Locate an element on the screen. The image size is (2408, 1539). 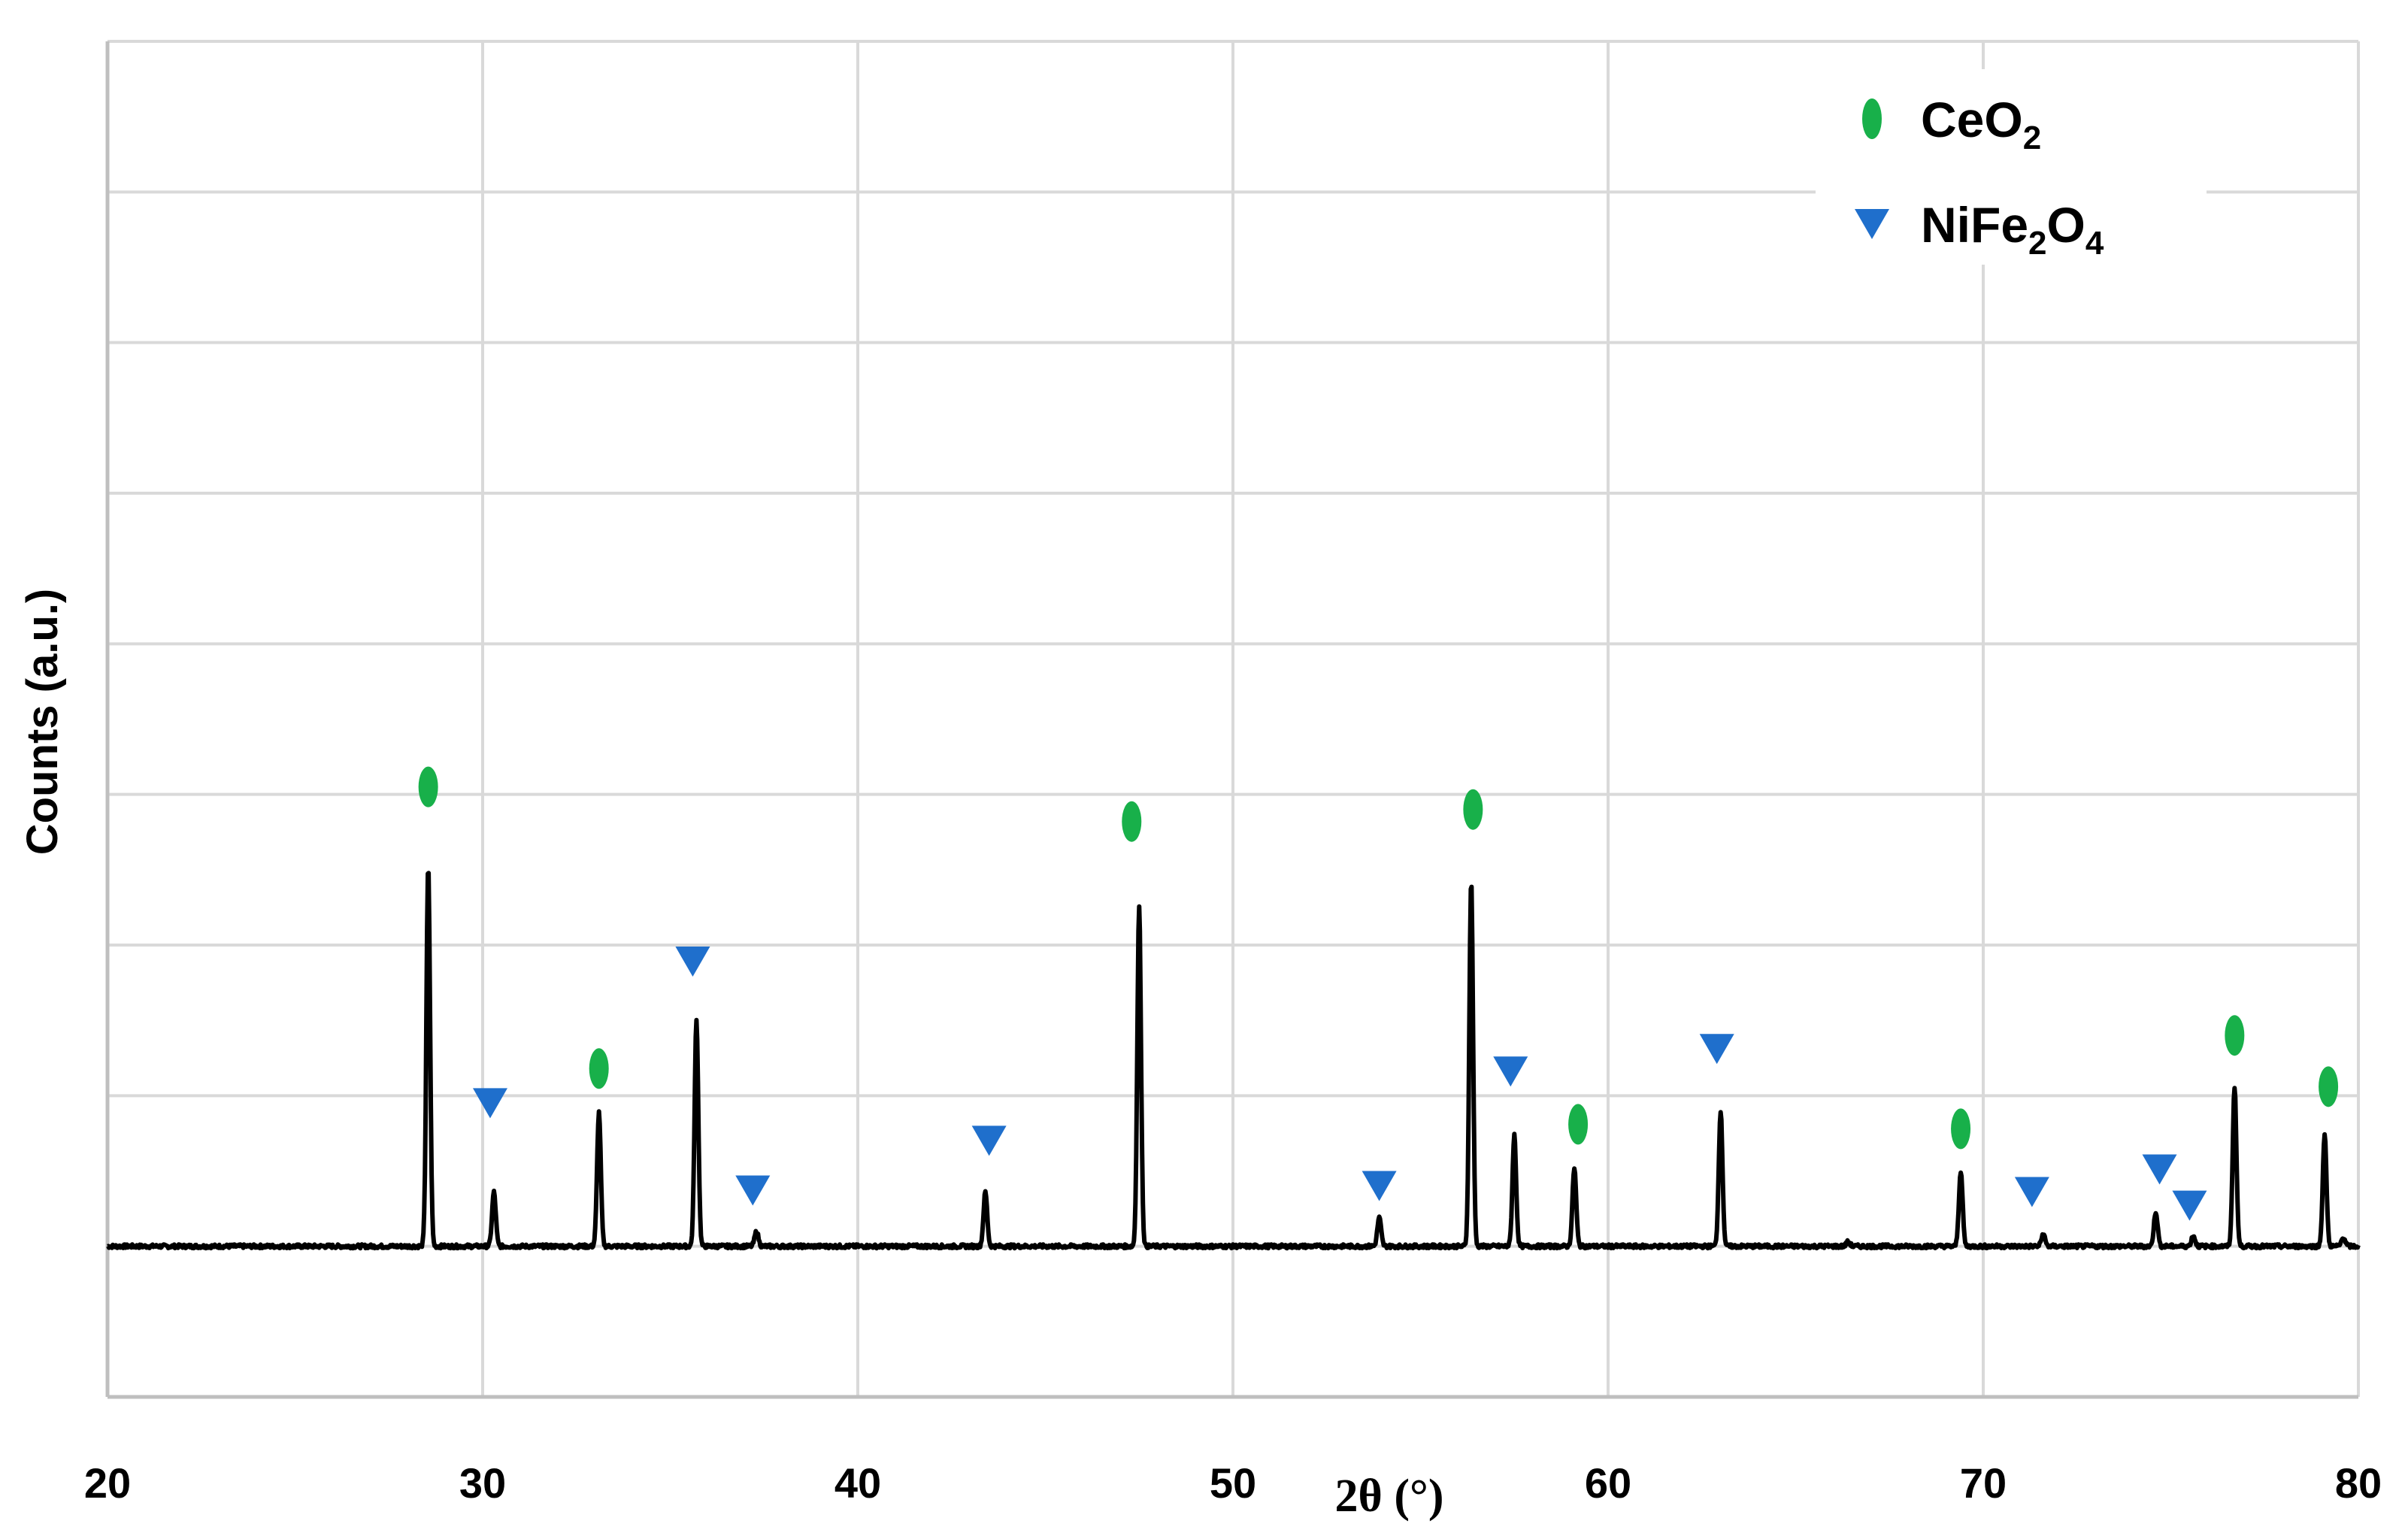
legend-ceo2-marker is located at coordinates (1872, 118).